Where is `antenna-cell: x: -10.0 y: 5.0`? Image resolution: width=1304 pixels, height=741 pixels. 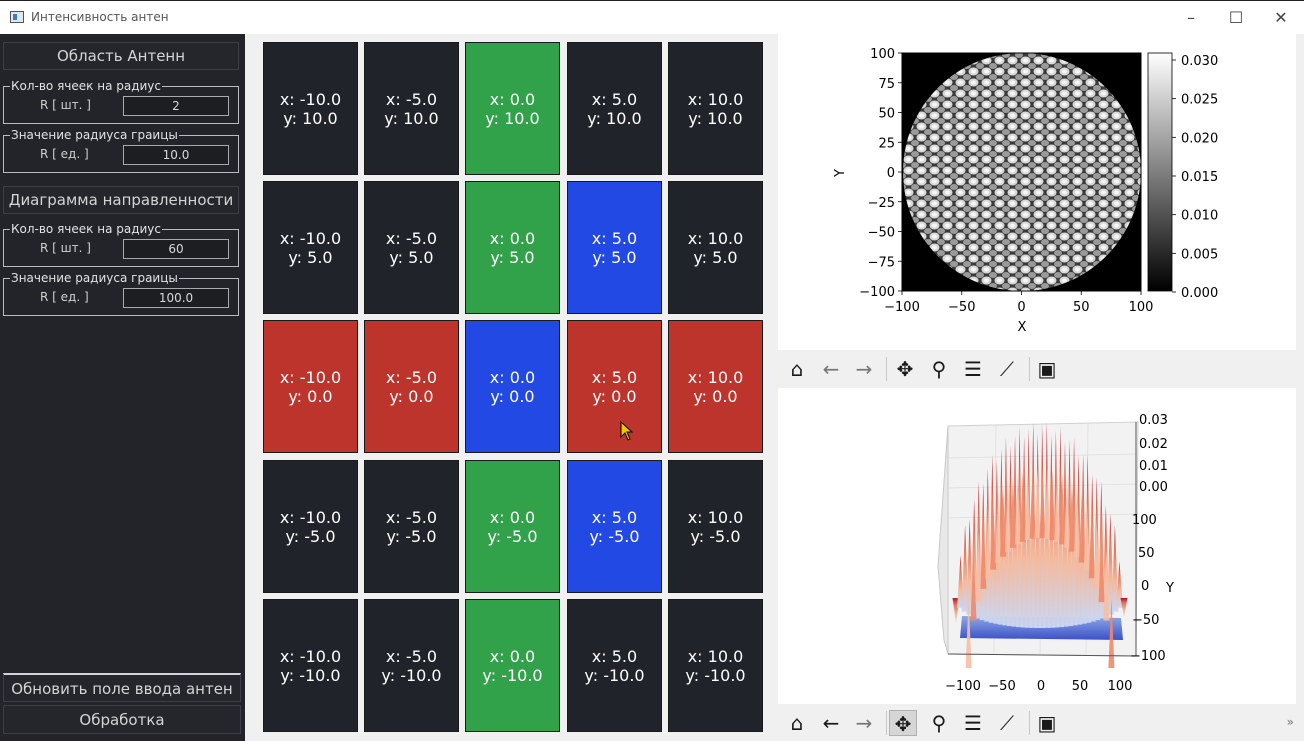
antenna-cell: x: -10.0 y: 5.0 is located at coordinates (310, 247).